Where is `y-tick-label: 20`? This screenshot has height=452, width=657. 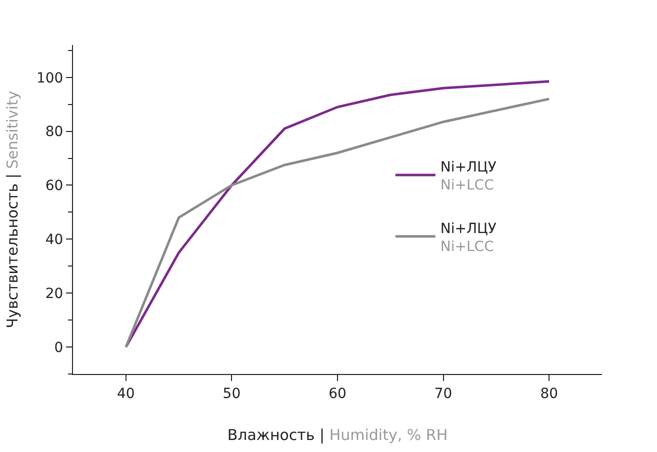
y-tick-label: 20 is located at coordinates (54, 294).